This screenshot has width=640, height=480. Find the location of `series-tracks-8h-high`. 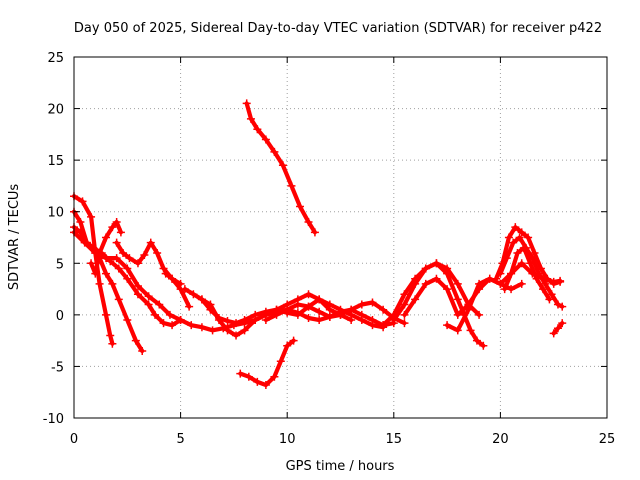

series-tracks-8h-high is located at coordinates (280, 168).